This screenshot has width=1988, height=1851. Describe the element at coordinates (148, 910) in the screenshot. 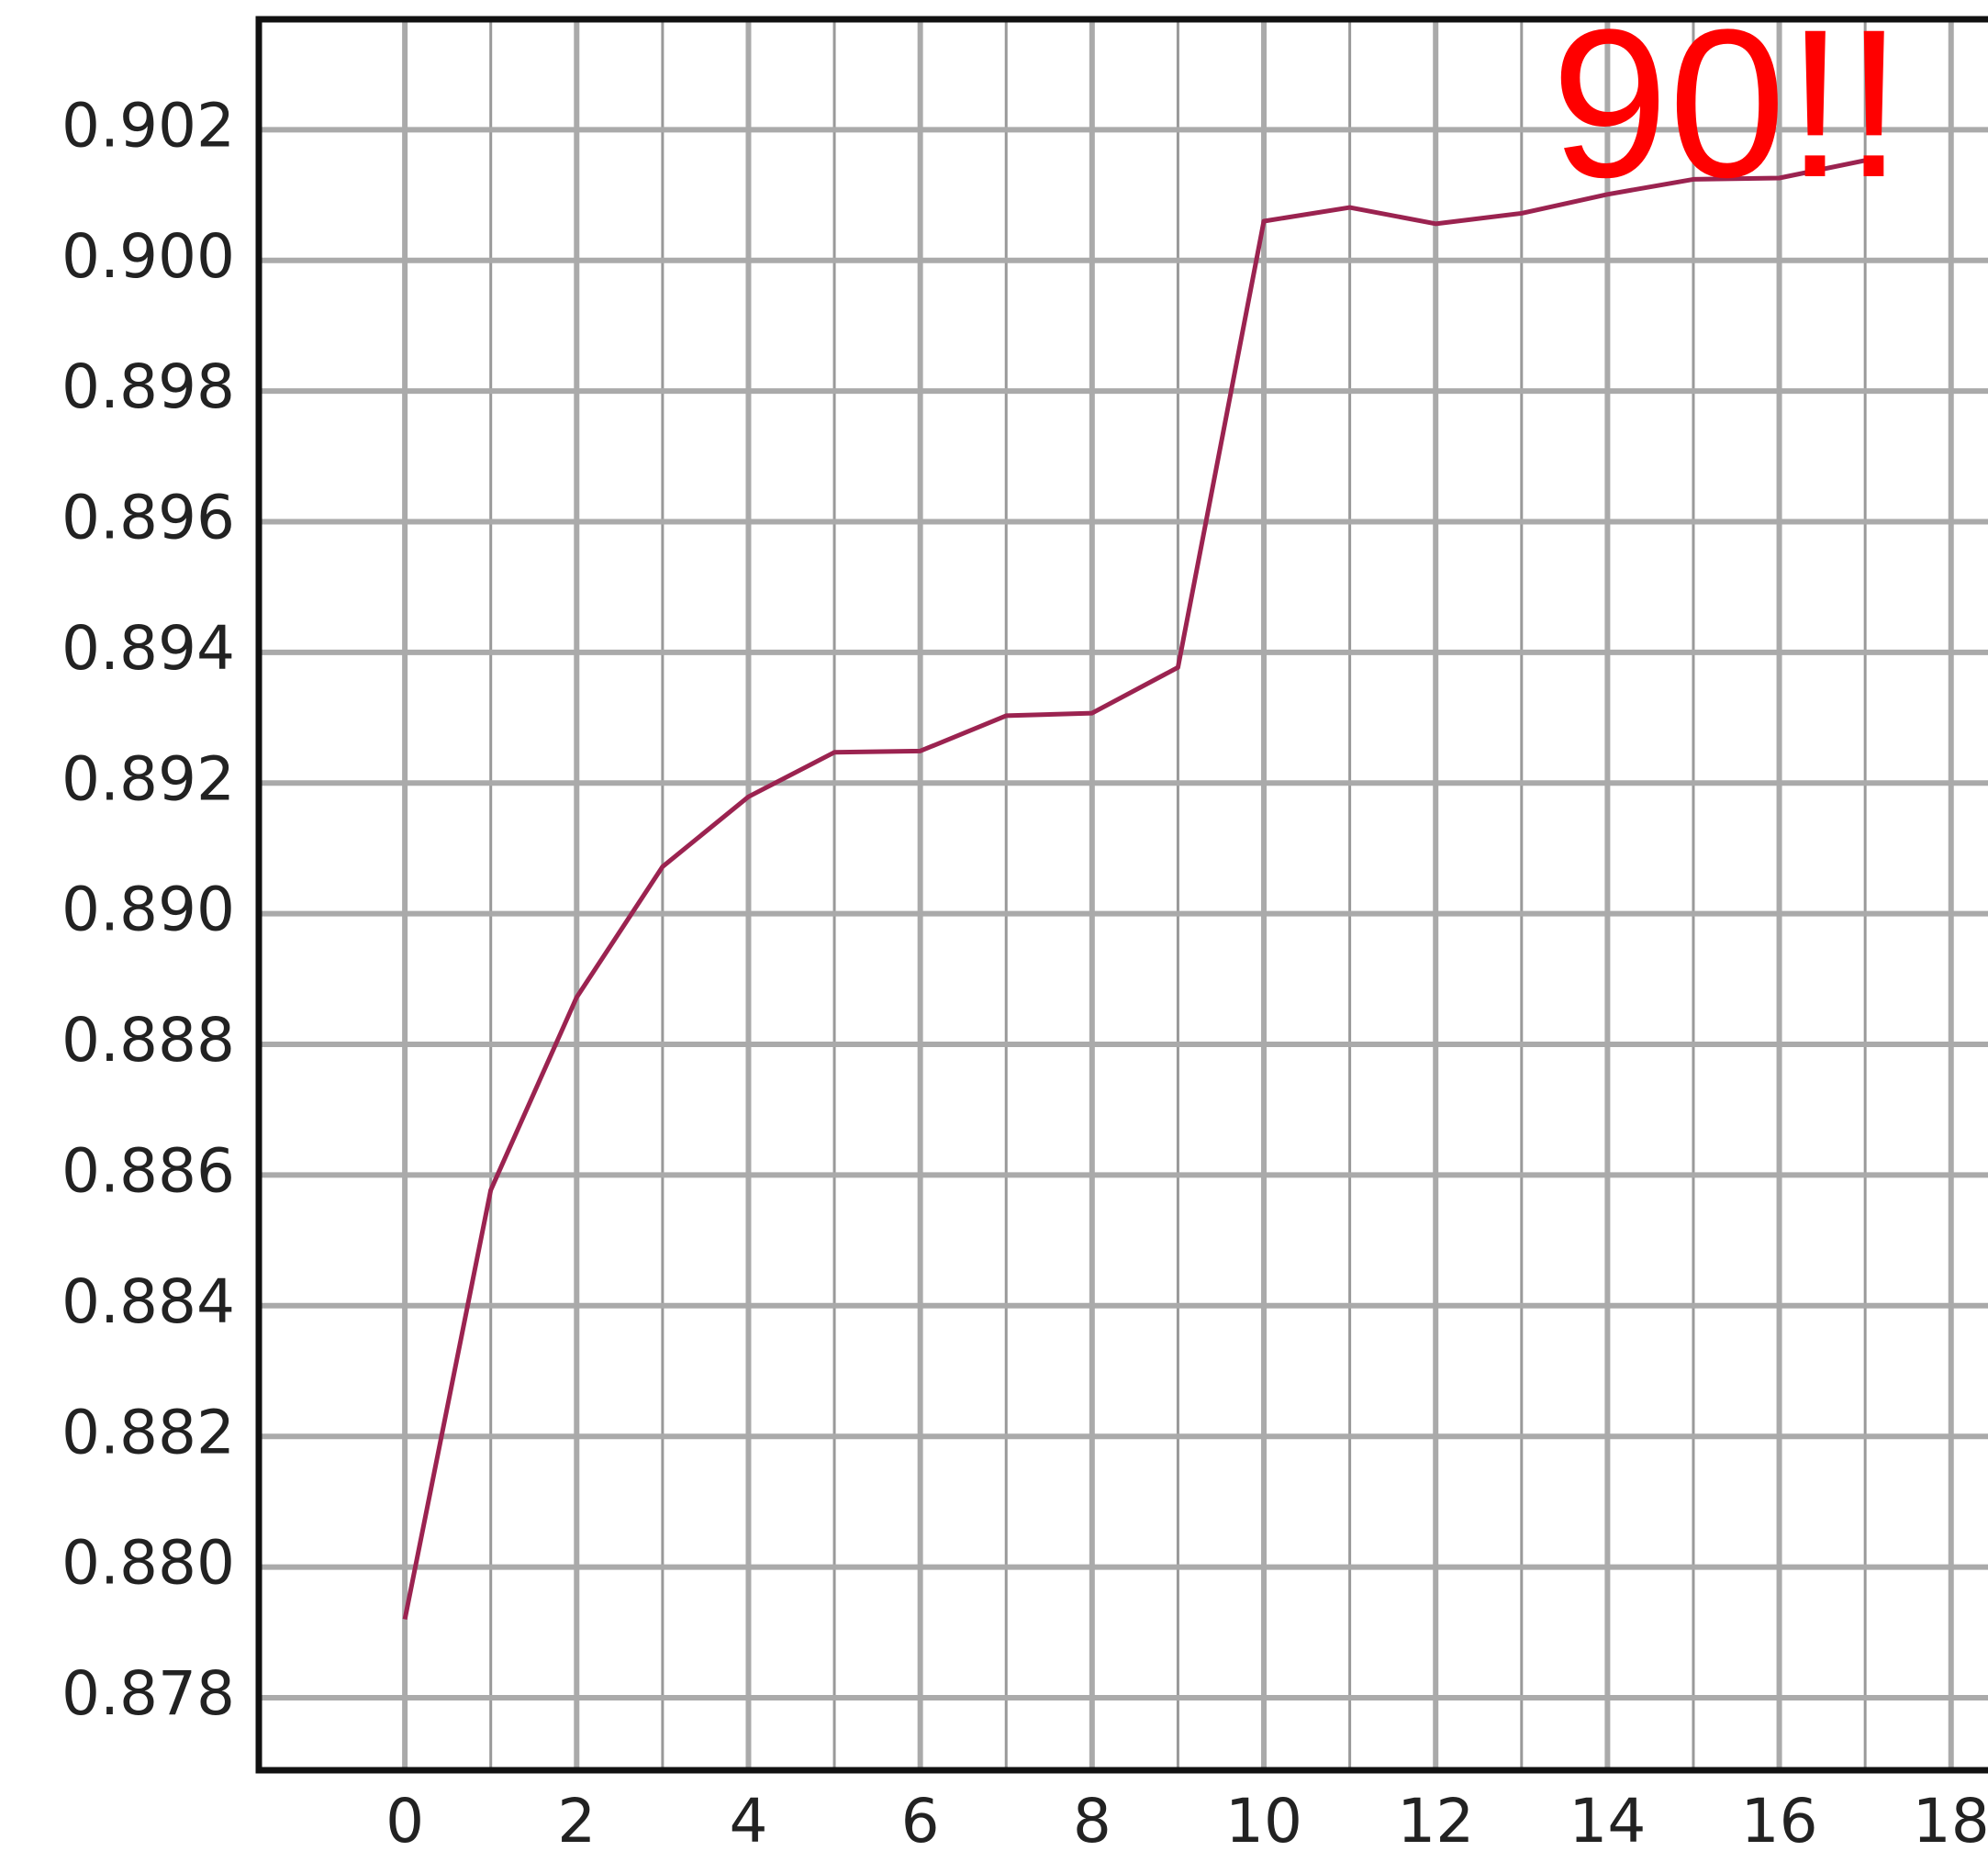

I see `y-tick-label: 0.890` at that location.